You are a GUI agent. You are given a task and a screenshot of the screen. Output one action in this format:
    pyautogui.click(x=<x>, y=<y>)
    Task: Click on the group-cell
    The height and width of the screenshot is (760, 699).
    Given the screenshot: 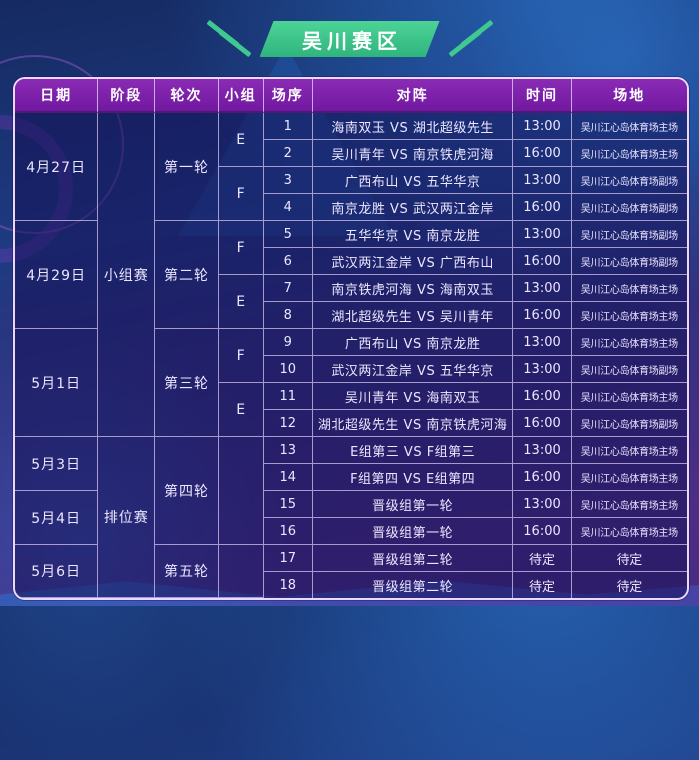 What is the action you would take?
    pyautogui.click(x=241, y=491)
    